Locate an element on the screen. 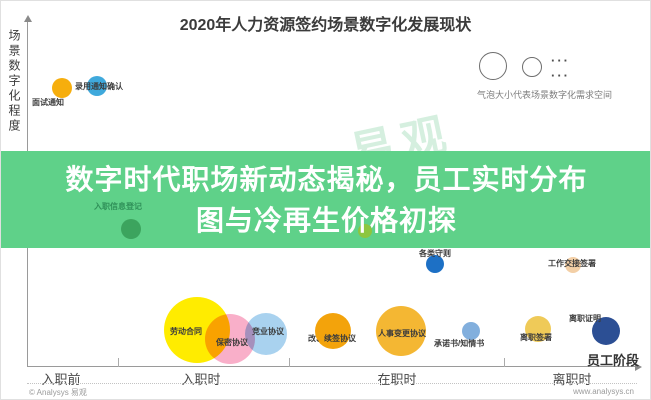  bubble-interview-notice is located at coordinates (62, 88).